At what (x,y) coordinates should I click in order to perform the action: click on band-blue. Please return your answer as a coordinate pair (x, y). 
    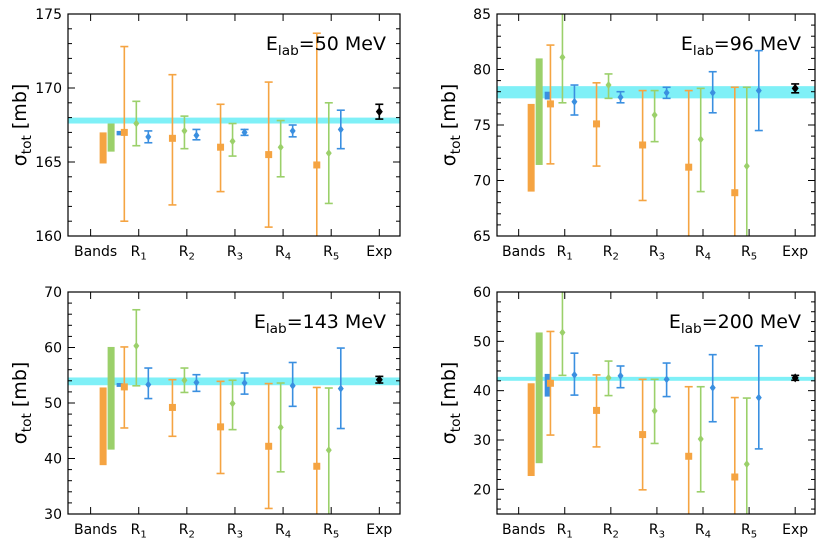
    Looking at the image, I should click on (119, 385).